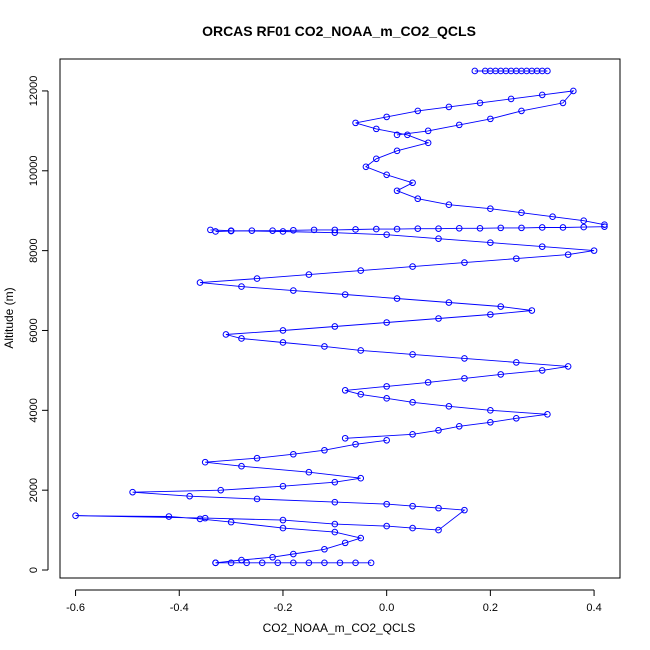  I want to click on y-tick-label: 0, so click(34, 570).